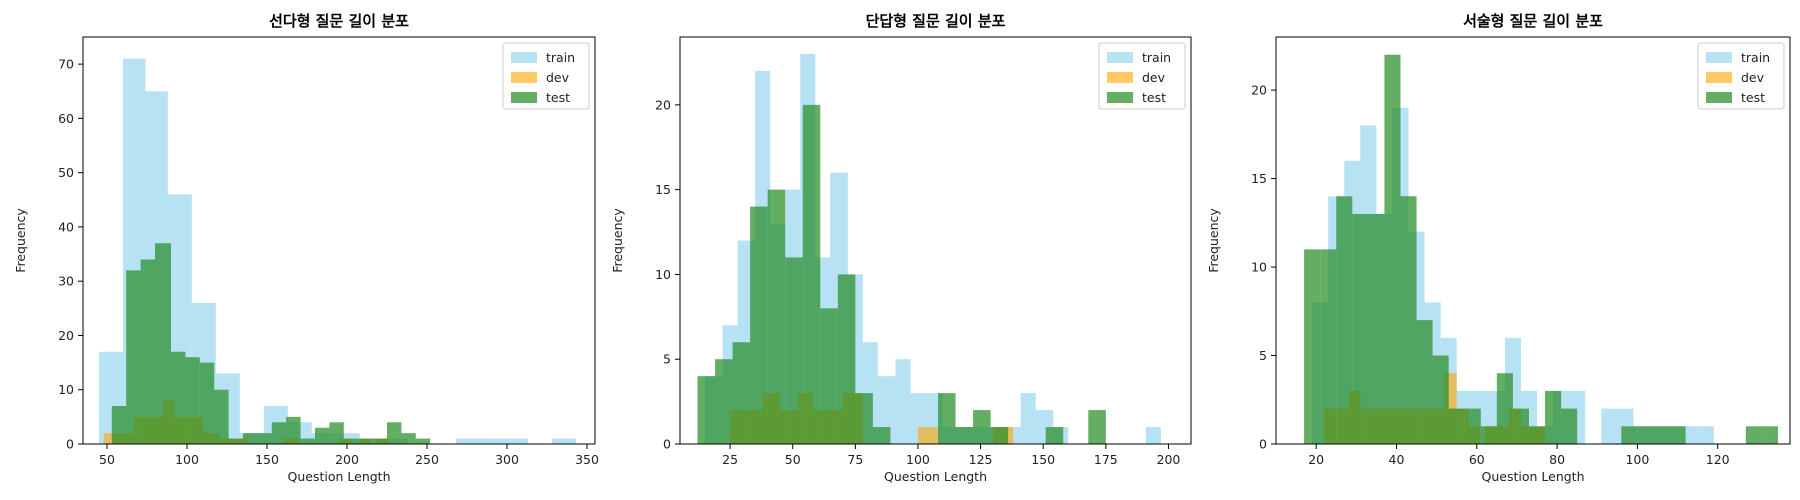 The image size is (1800, 500). What do you see at coordinates (855, 459) in the screenshot?
I see `x-tick-label: 75` at bounding box center [855, 459].